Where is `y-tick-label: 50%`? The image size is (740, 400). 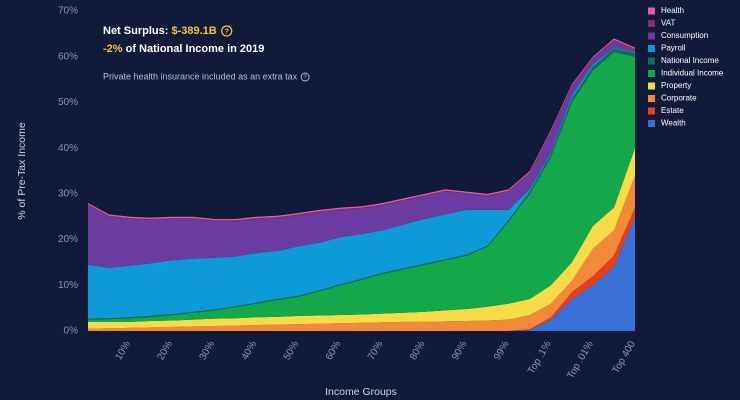
y-tick-label: 50% is located at coordinates (68, 102).